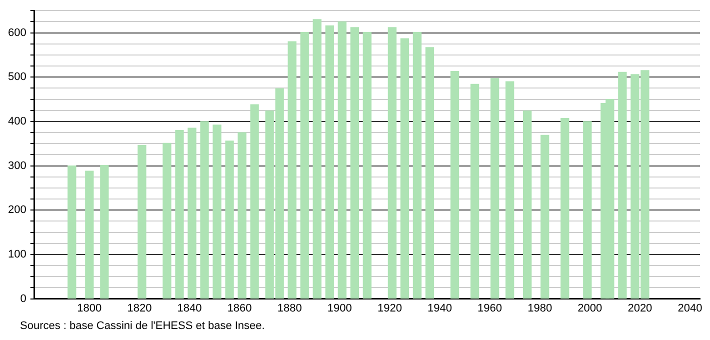  Describe the element at coordinates (590, 308) in the screenshot. I see `x-tick-label: 2000` at that location.